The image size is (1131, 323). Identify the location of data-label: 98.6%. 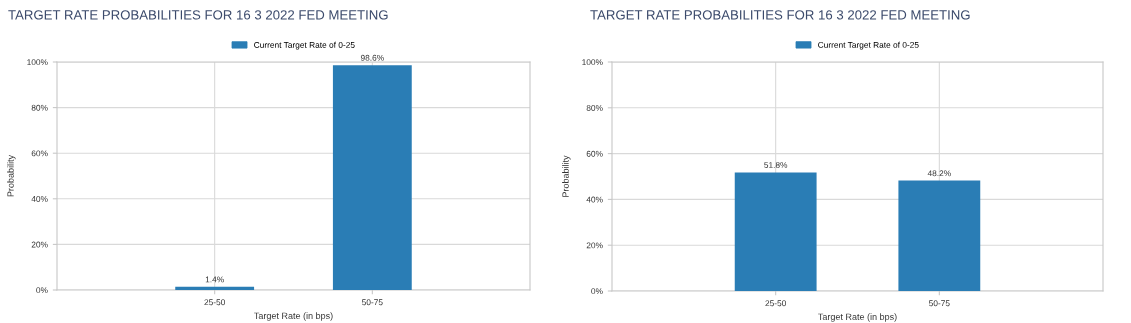
(372, 57).